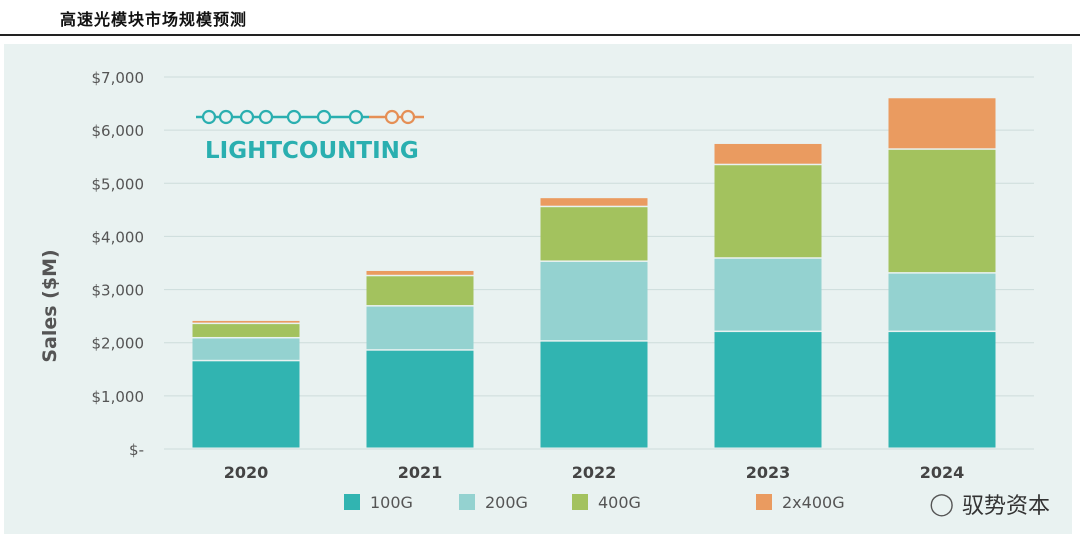 The height and width of the screenshot is (536, 1080). What do you see at coordinates (768, 472) in the screenshot?
I see `x-tick-label: 2023` at bounding box center [768, 472].